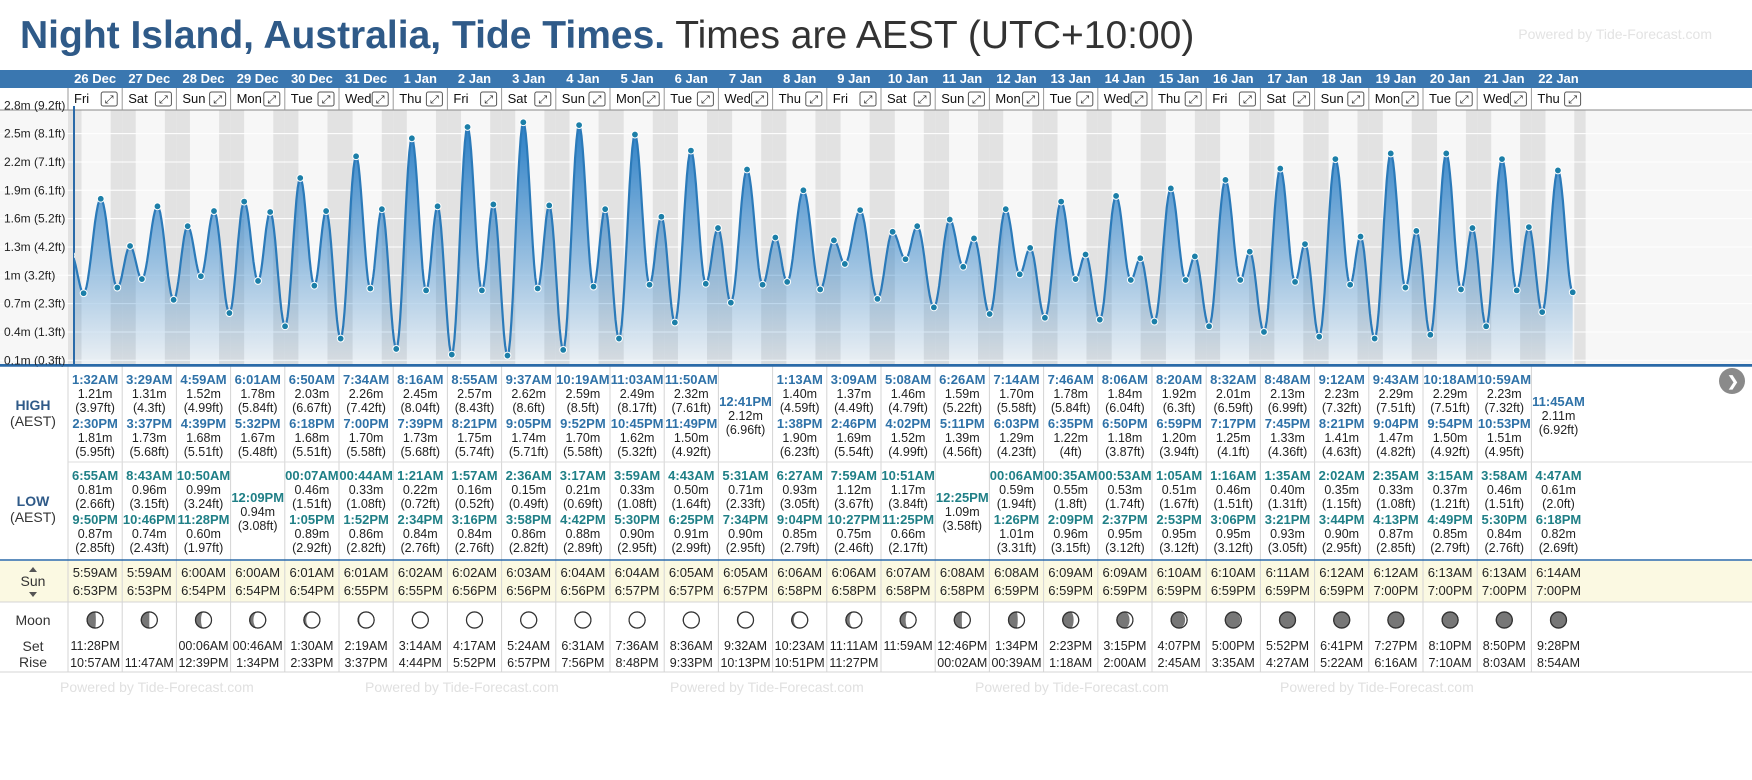 The height and width of the screenshot is (780, 1752). Describe the element at coordinates (1179, 519) in the screenshot. I see `low-tide-time: 2:53PM` at that location.